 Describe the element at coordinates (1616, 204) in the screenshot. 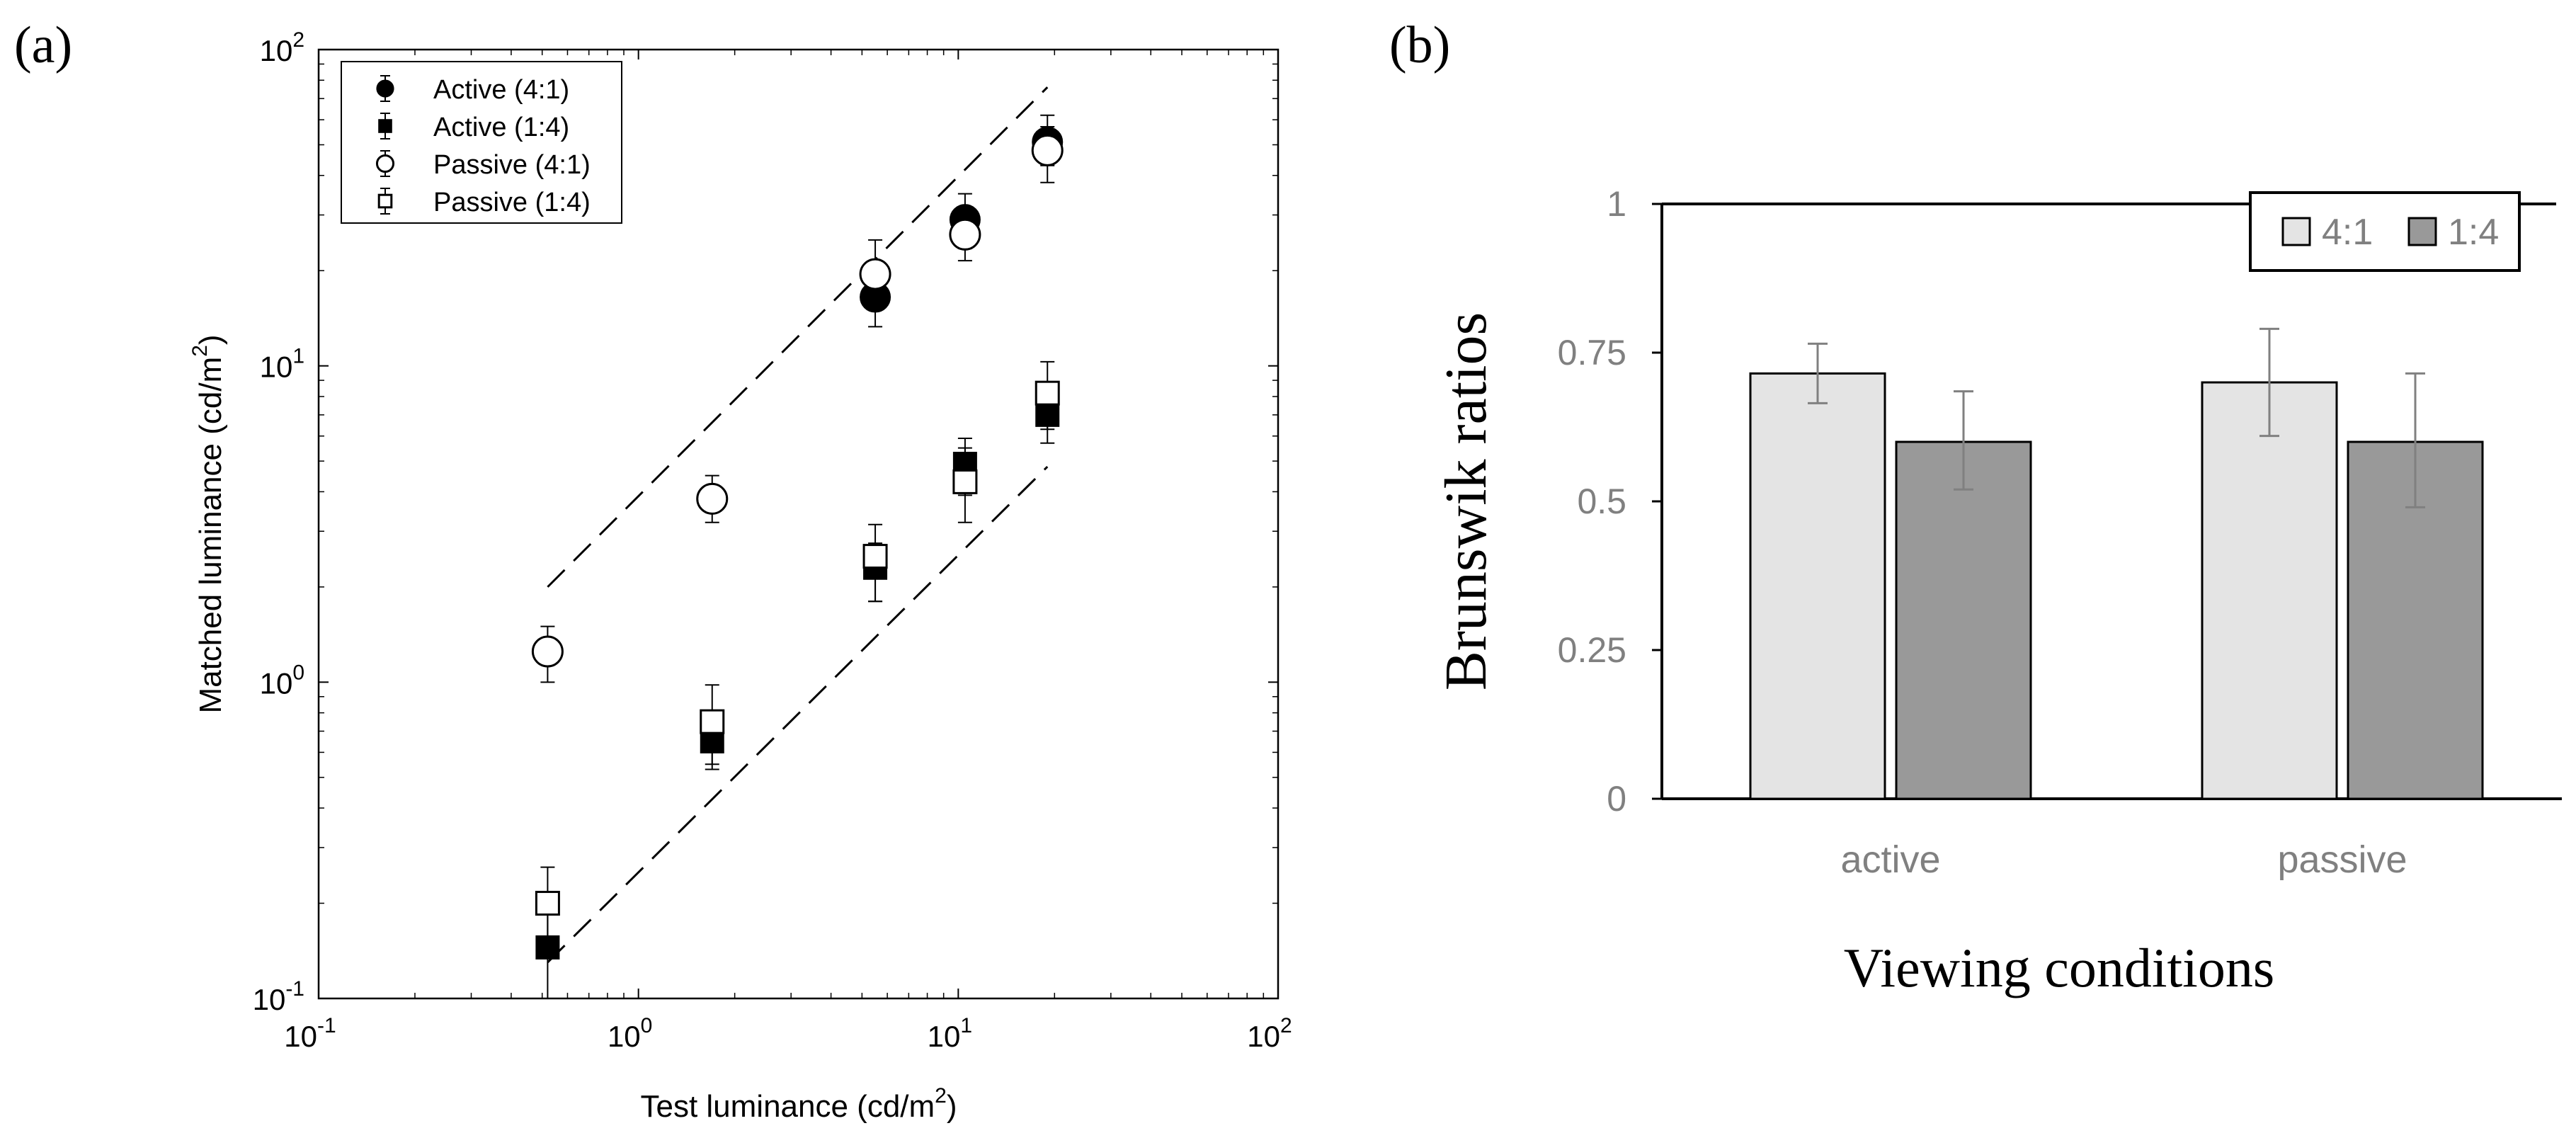

I see `y-tick-label: 1` at that location.